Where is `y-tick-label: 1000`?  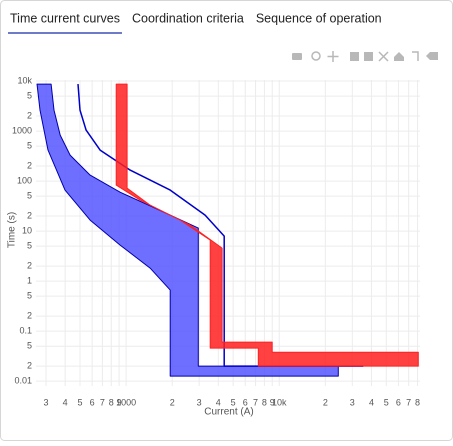
y-tick-label: 1000 is located at coordinates (22, 130).